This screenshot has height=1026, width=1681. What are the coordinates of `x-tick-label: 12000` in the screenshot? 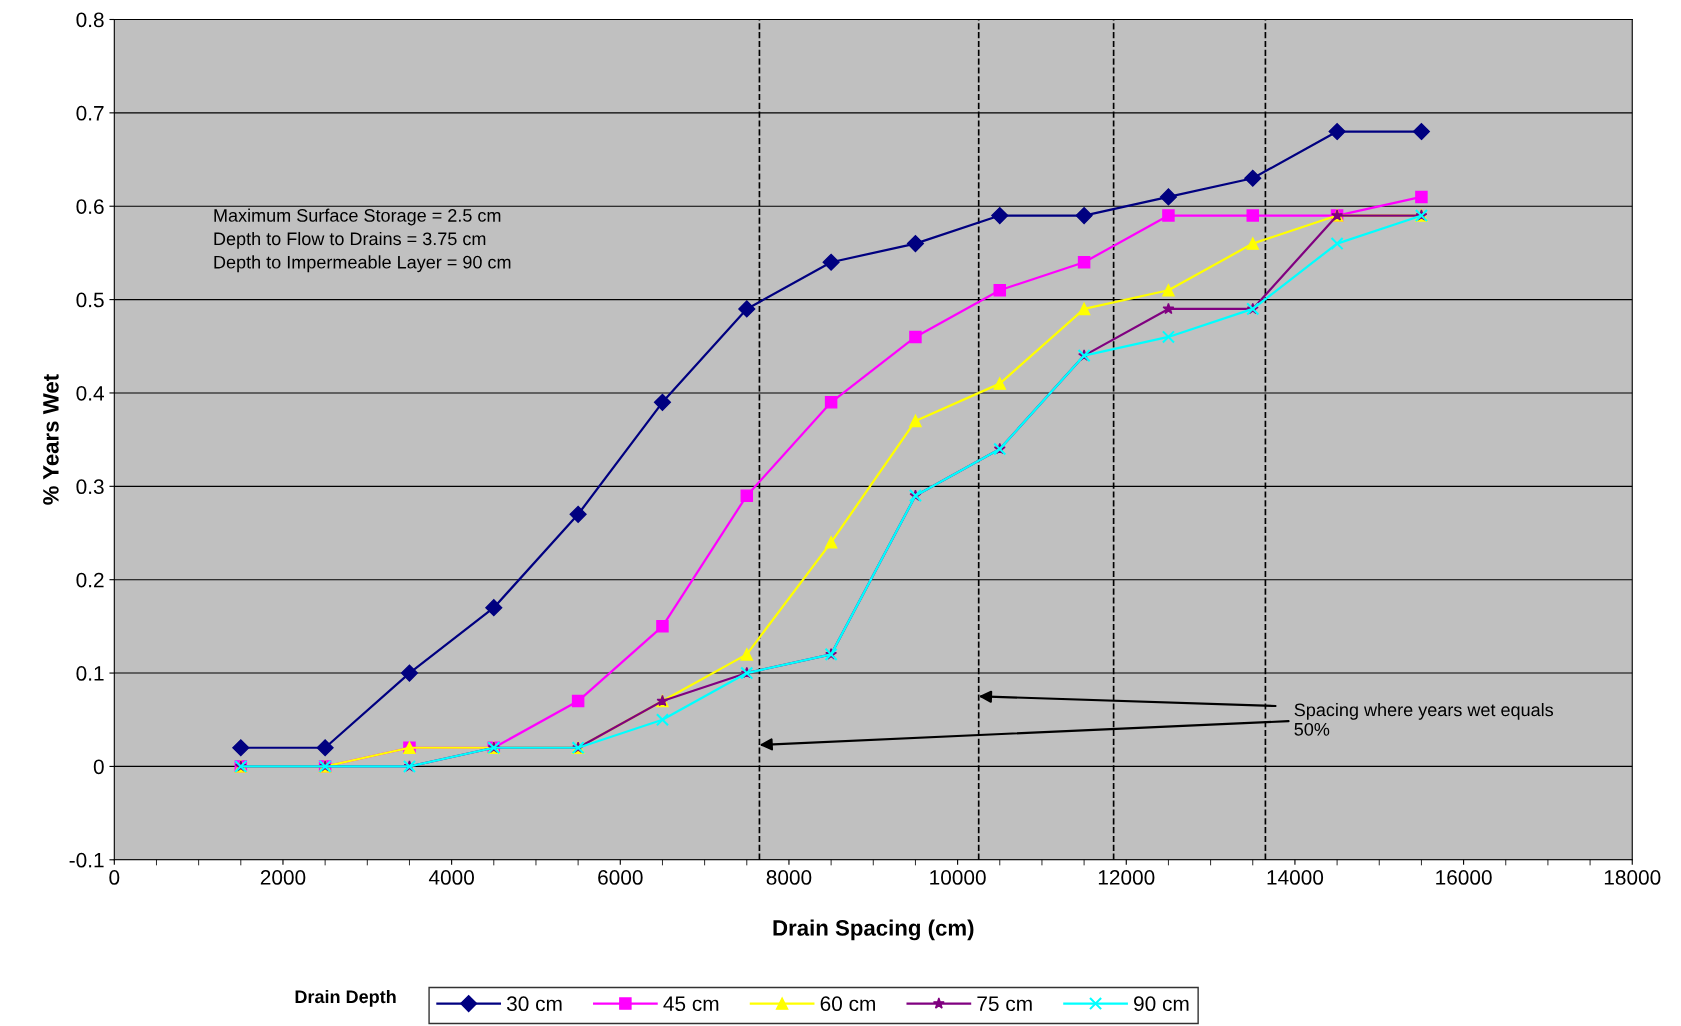 It's located at (1126, 877).